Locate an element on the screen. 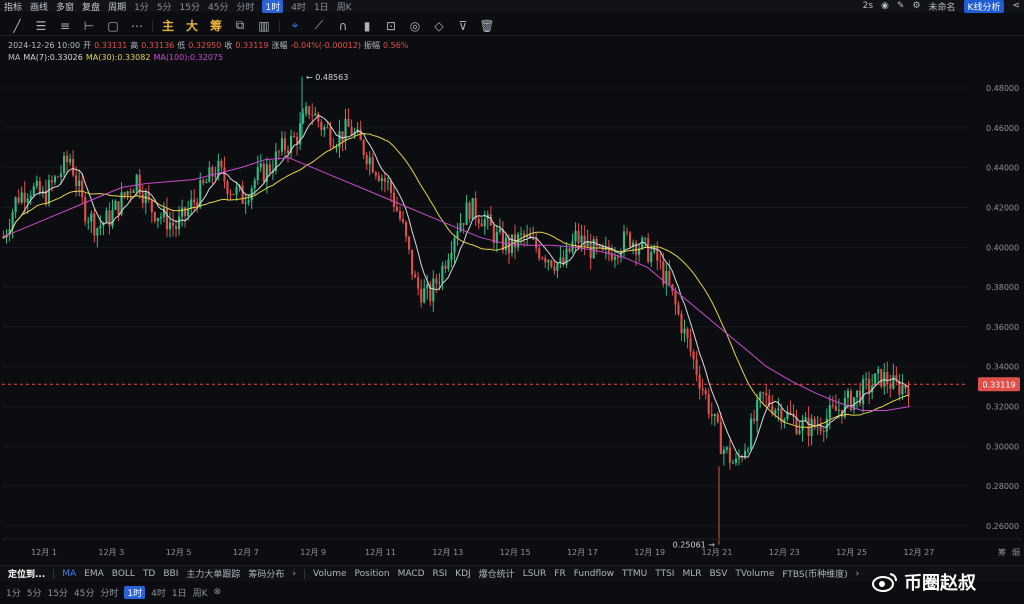 The height and width of the screenshot is (604, 1024). interval-5m: 5分 is located at coordinates (164, 7).